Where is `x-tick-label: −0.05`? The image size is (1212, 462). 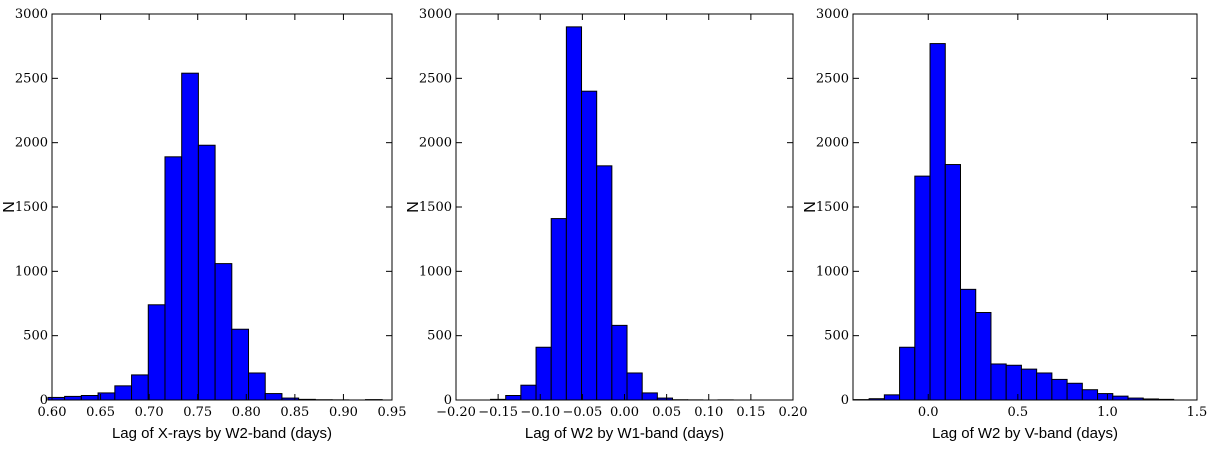
x-tick-label: −0.05 is located at coordinates (582, 412).